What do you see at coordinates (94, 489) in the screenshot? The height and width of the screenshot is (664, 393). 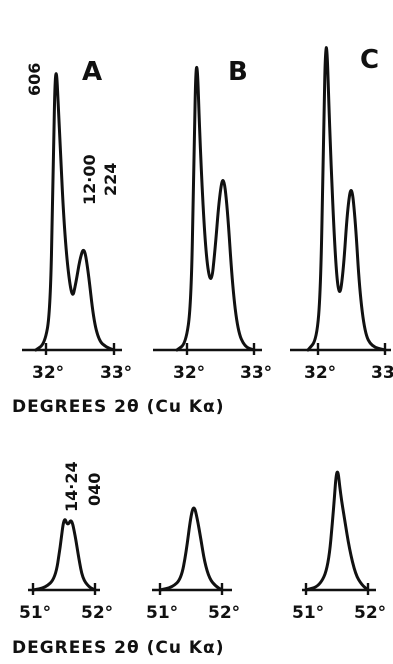 I see `peak-label-040: 040` at bounding box center [94, 489].